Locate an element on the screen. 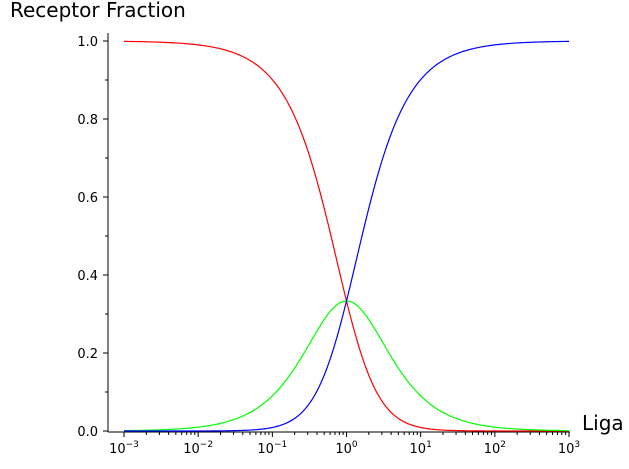 The height and width of the screenshot is (469, 629). x-ticks: 10⁻³ 10⁻² 10⁻¹ 10⁰ 10¹ 10² 10³ is located at coordinates (344, 444).